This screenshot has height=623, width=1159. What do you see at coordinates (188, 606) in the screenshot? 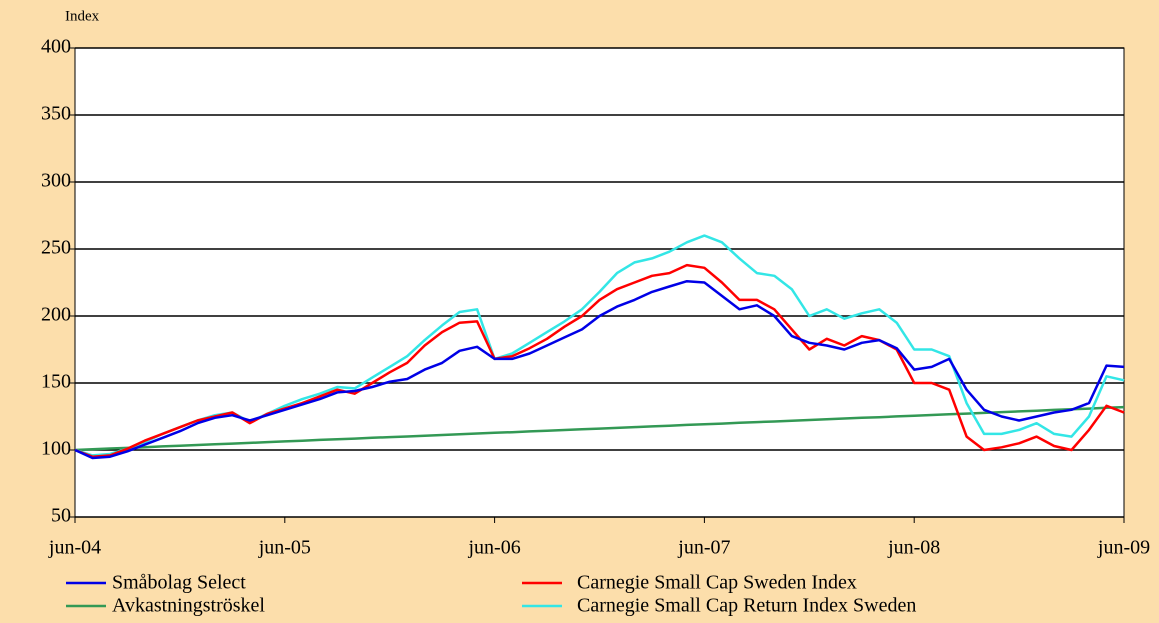
I see `legend-label: Avkastningströskel` at bounding box center [188, 606].